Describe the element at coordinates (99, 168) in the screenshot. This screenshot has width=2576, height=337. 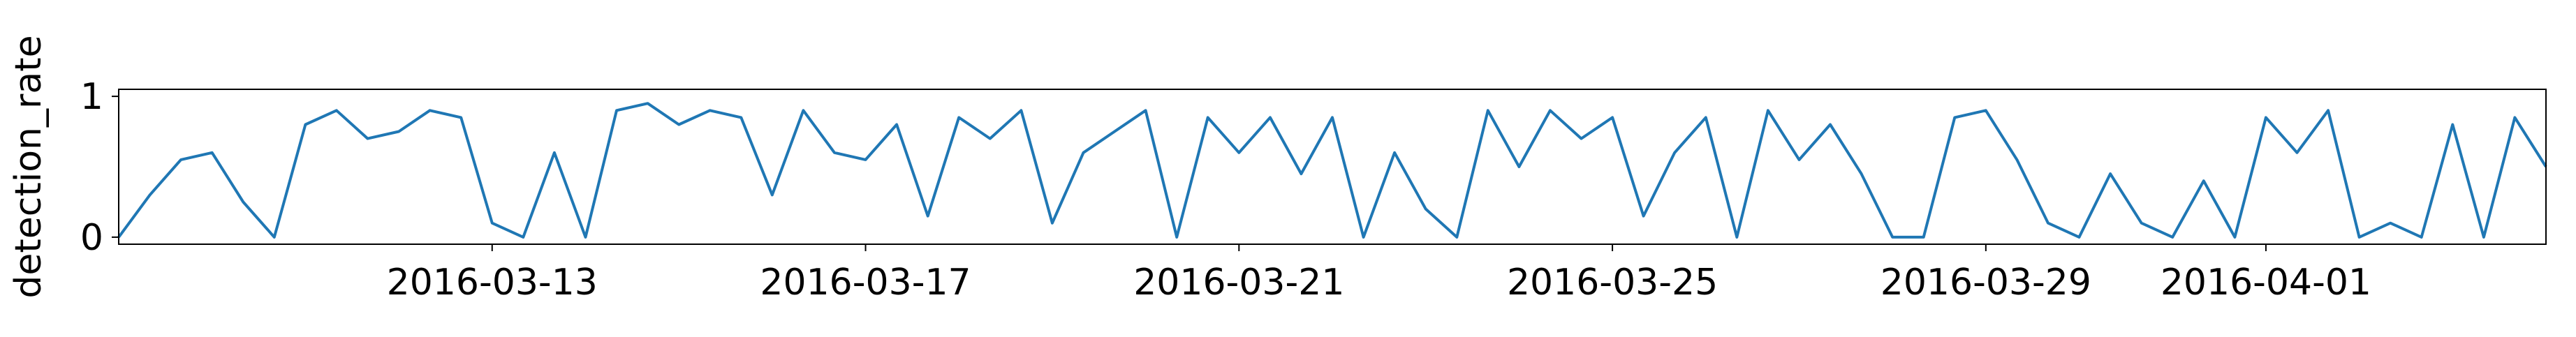
I see `y-axis: 01` at that location.